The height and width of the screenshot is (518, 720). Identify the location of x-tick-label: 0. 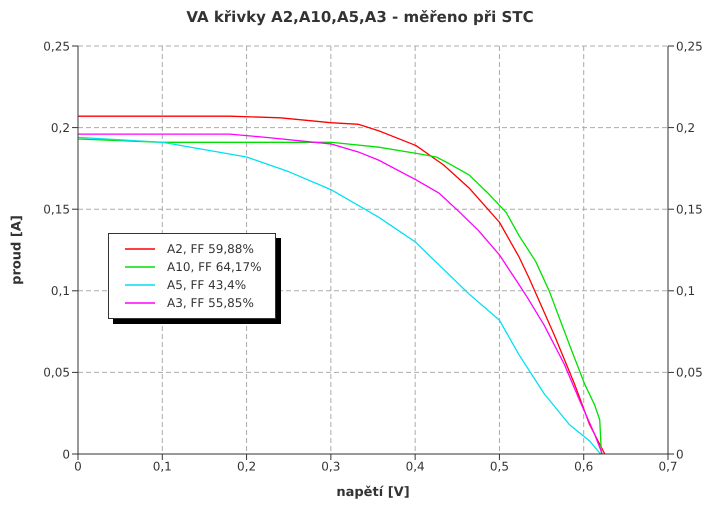
(78, 467).